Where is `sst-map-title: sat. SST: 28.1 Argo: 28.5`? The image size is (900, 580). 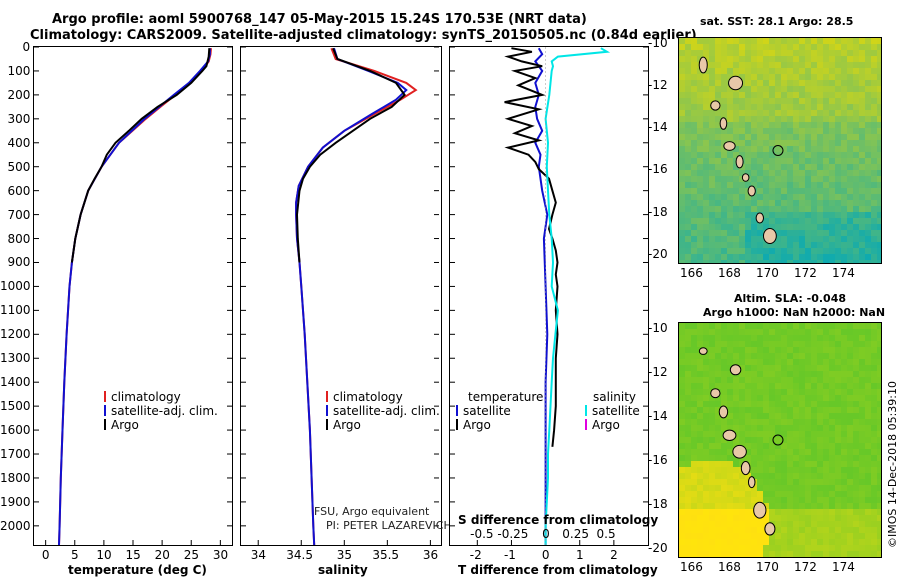
sst-map-title: sat. SST: 28.1 Argo: 28.5 is located at coordinates (777, 21).